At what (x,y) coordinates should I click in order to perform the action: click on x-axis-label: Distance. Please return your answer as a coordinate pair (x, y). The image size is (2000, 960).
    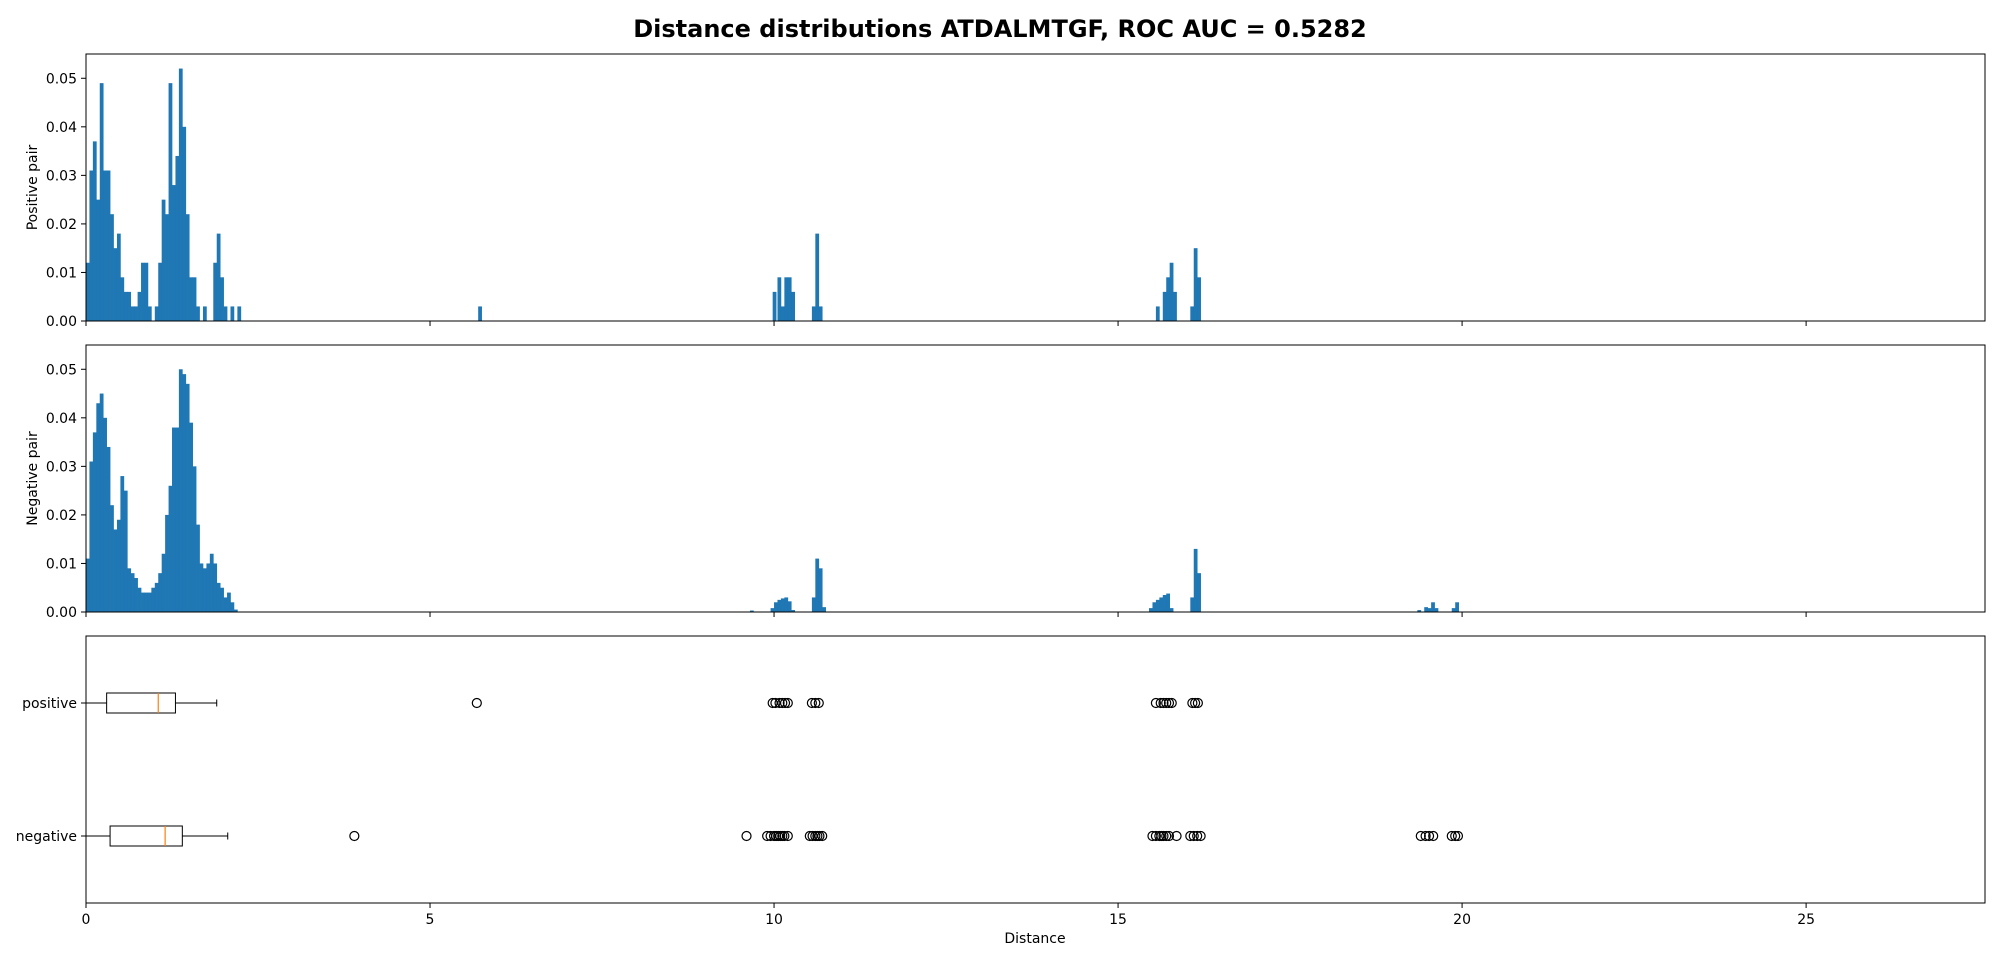
    Looking at the image, I should click on (1034, 939).